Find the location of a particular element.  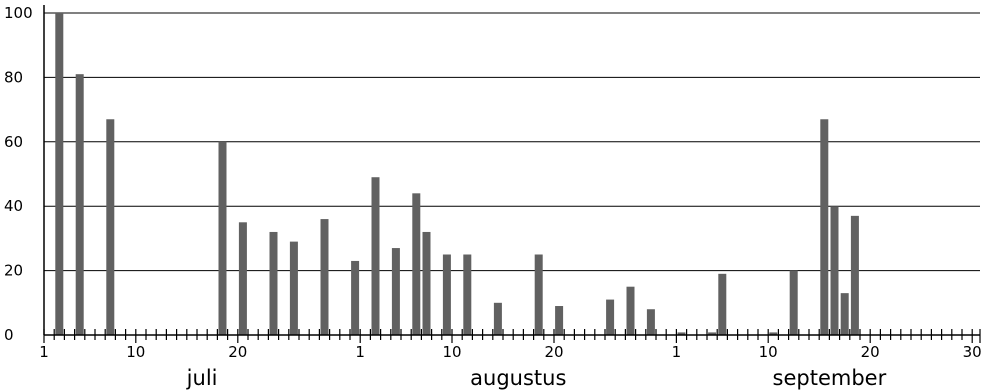

month-label-augustus: augustus is located at coordinates (518, 378).